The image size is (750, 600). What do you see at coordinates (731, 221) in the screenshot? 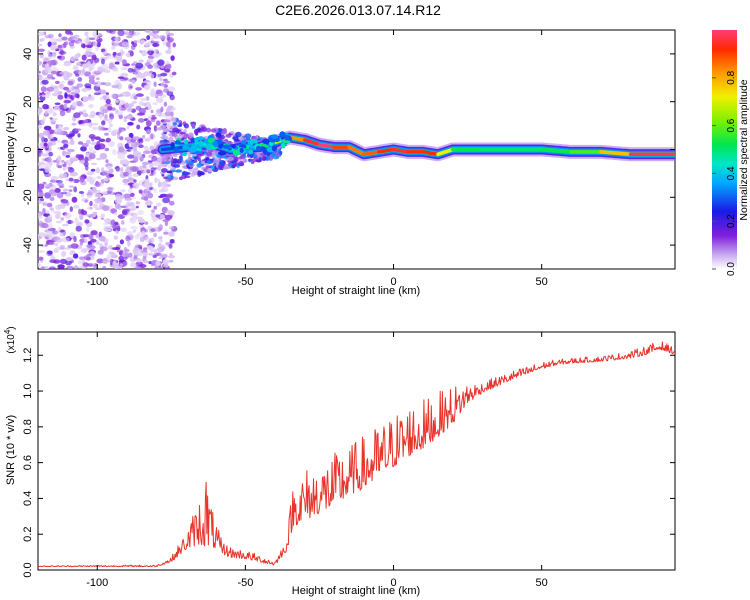
I see `colorbar-tick-label: 0.2` at bounding box center [731, 221].